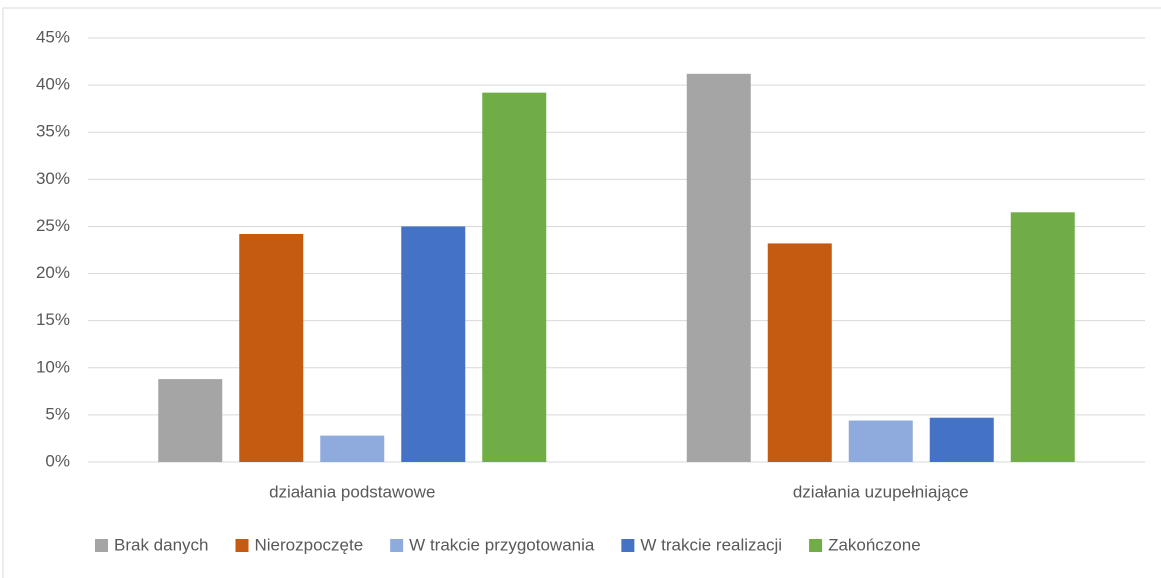 This screenshot has width=1161, height=578. I want to click on y-tick-label: 10%, so click(53, 366).